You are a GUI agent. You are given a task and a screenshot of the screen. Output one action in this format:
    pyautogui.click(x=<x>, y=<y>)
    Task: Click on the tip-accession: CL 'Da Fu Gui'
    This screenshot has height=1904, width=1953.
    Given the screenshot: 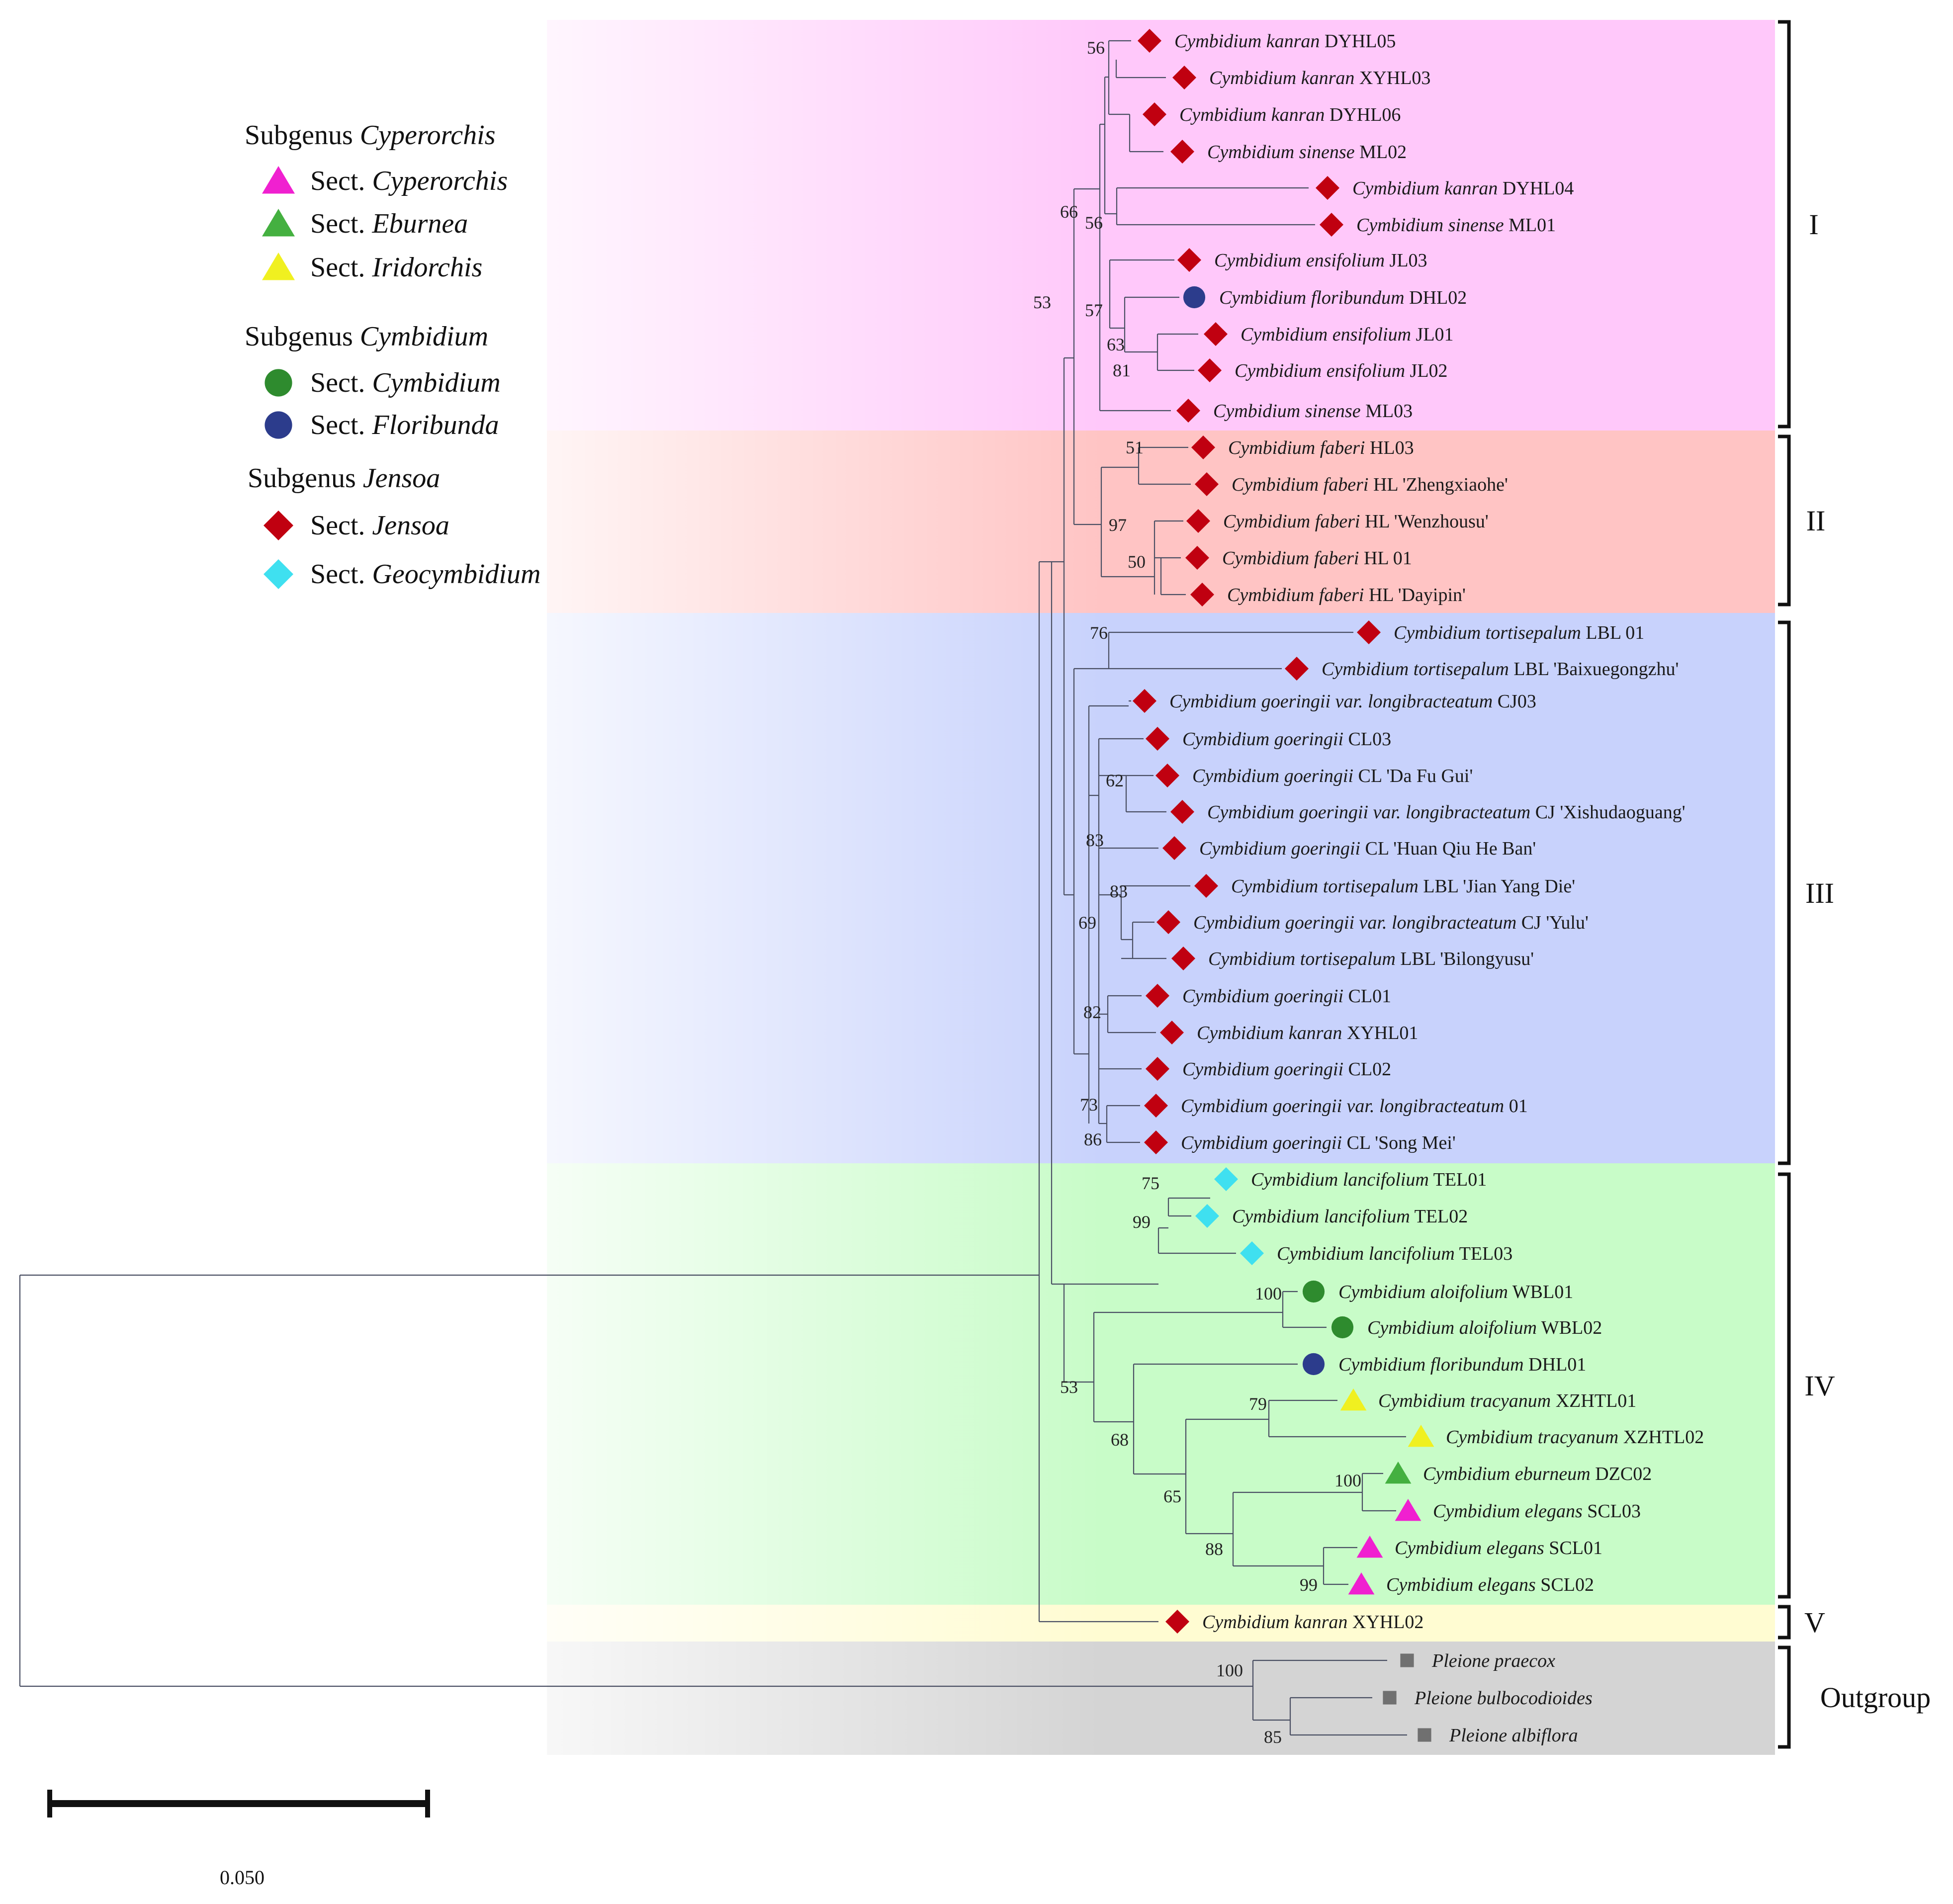 What is the action you would take?
    pyautogui.click(x=1413, y=776)
    